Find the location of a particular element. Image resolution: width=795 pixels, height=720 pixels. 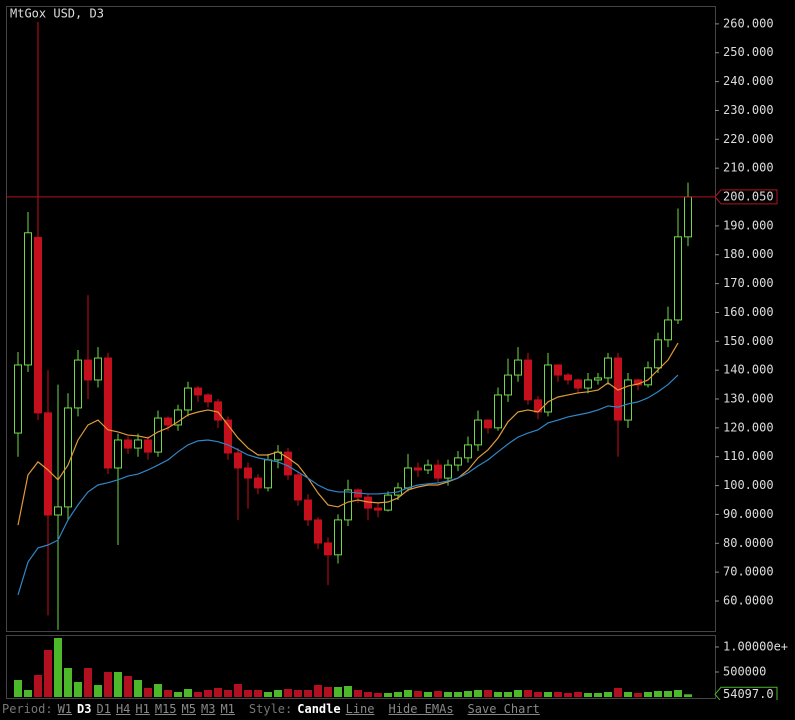

period-option: D1 is located at coordinates (103, 709).